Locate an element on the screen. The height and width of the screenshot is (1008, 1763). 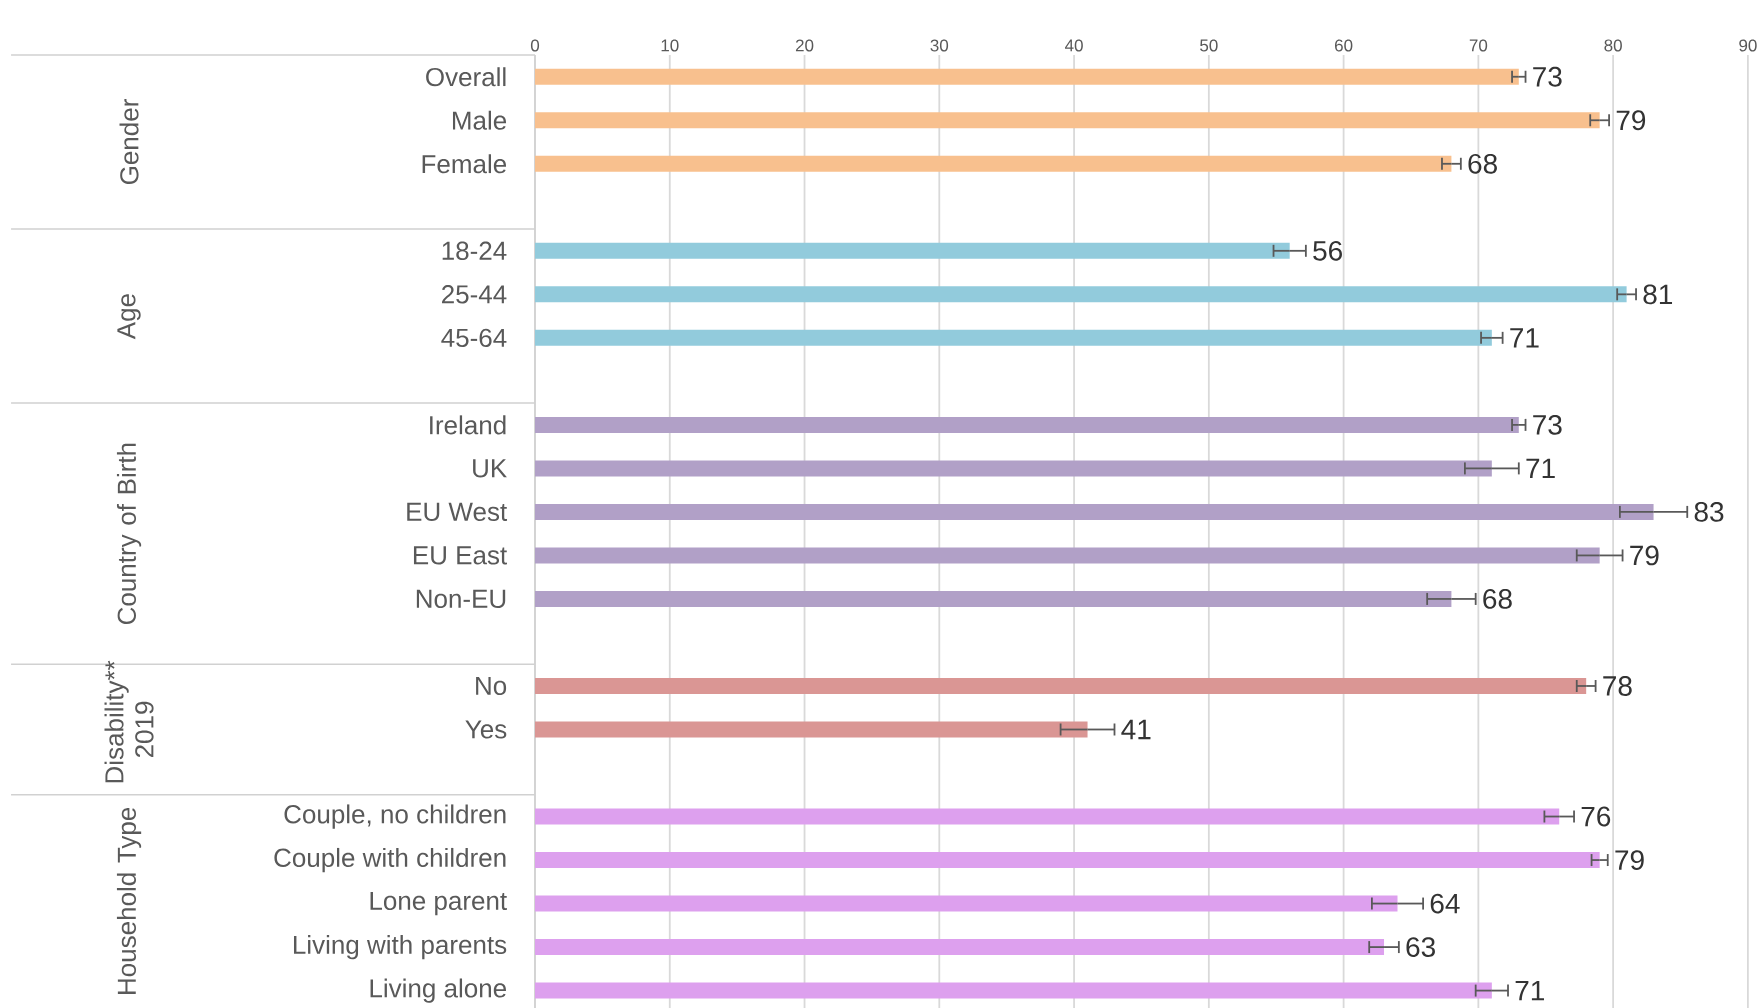
y-tick-label: No is located at coordinates (491, 686).